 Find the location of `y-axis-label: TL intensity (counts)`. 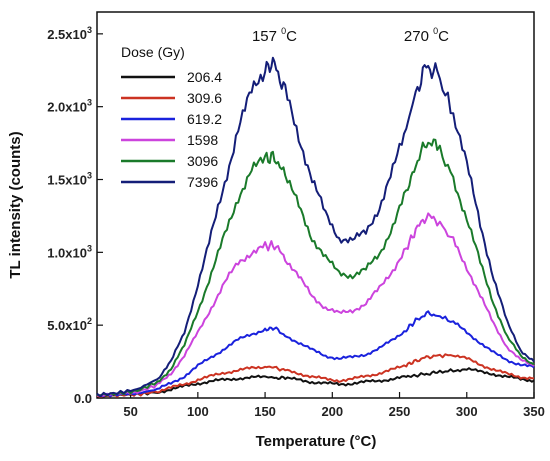

y-axis-label: TL intensity (counts) is located at coordinates (15, 204).